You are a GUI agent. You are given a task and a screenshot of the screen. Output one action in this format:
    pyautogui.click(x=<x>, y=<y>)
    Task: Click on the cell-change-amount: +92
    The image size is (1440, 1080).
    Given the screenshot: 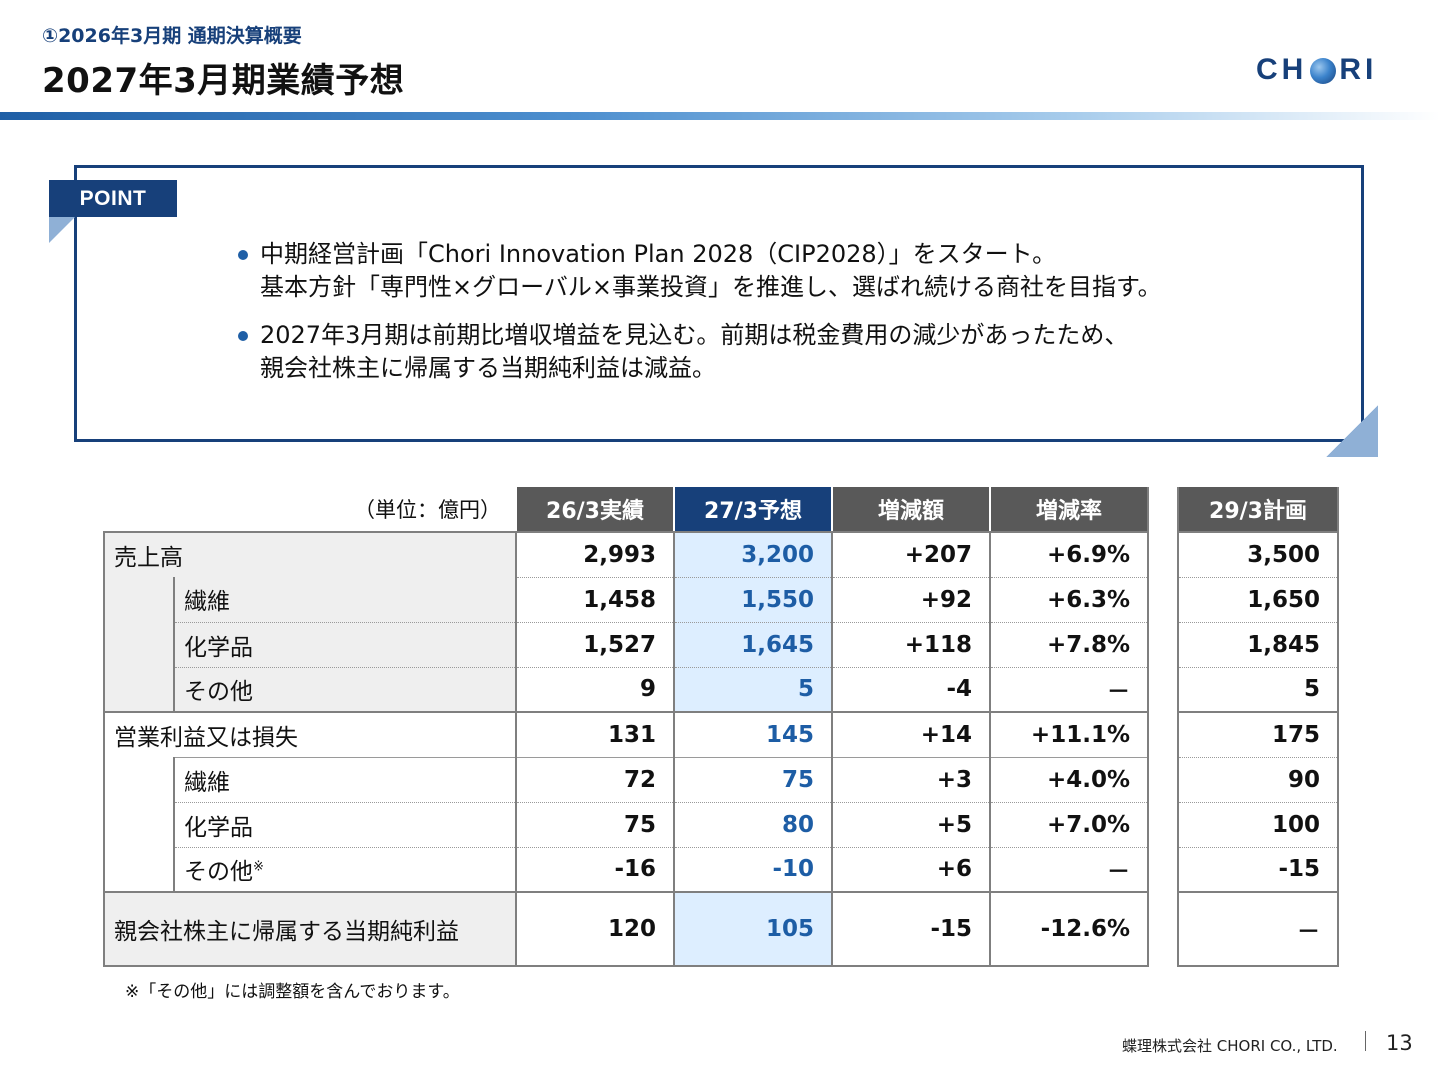 What is the action you would take?
    pyautogui.click(x=910, y=600)
    